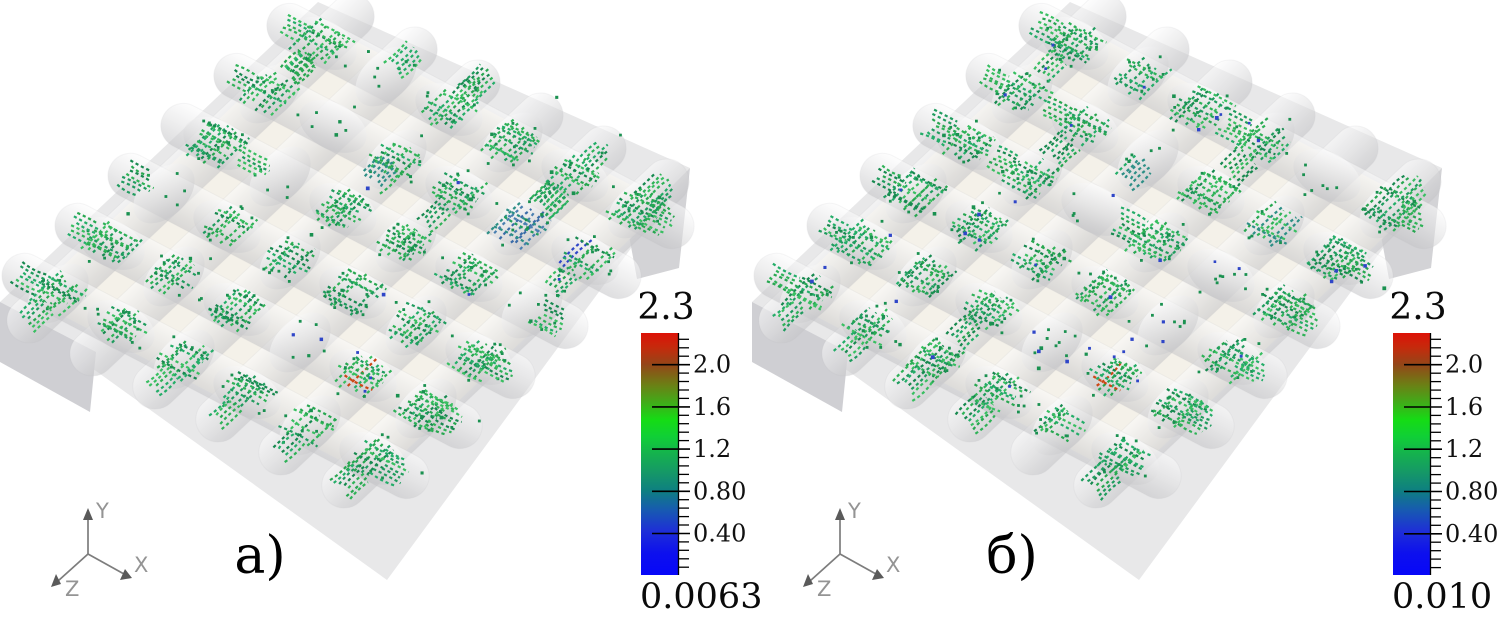 This screenshot has height=635, width=1504. I want to click on colorbar-min-label: 0.0063, so click(701, 597).